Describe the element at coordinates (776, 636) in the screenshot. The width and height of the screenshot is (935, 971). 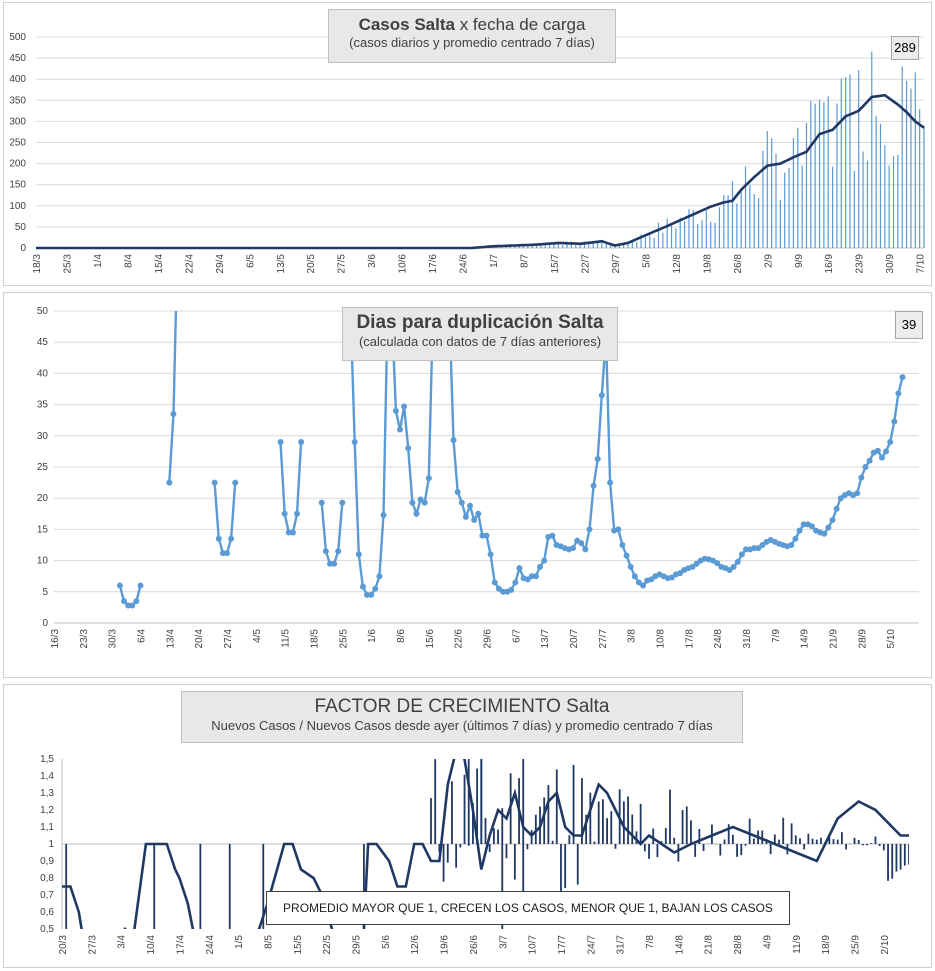
I see `x-tick-label: 7/9` at that location.